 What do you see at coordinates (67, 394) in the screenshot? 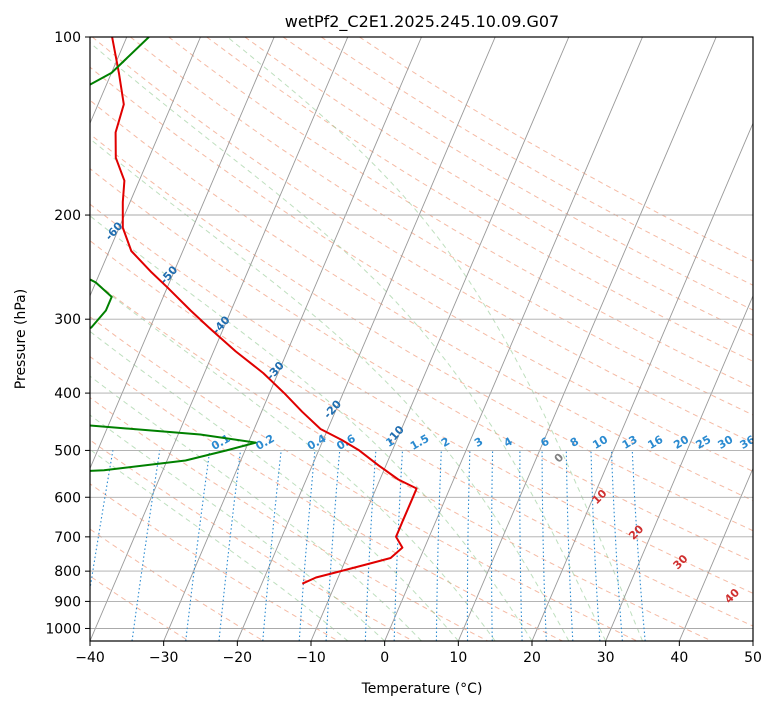
I see `y-tick-label: 400` at bounding box center [67, 394].